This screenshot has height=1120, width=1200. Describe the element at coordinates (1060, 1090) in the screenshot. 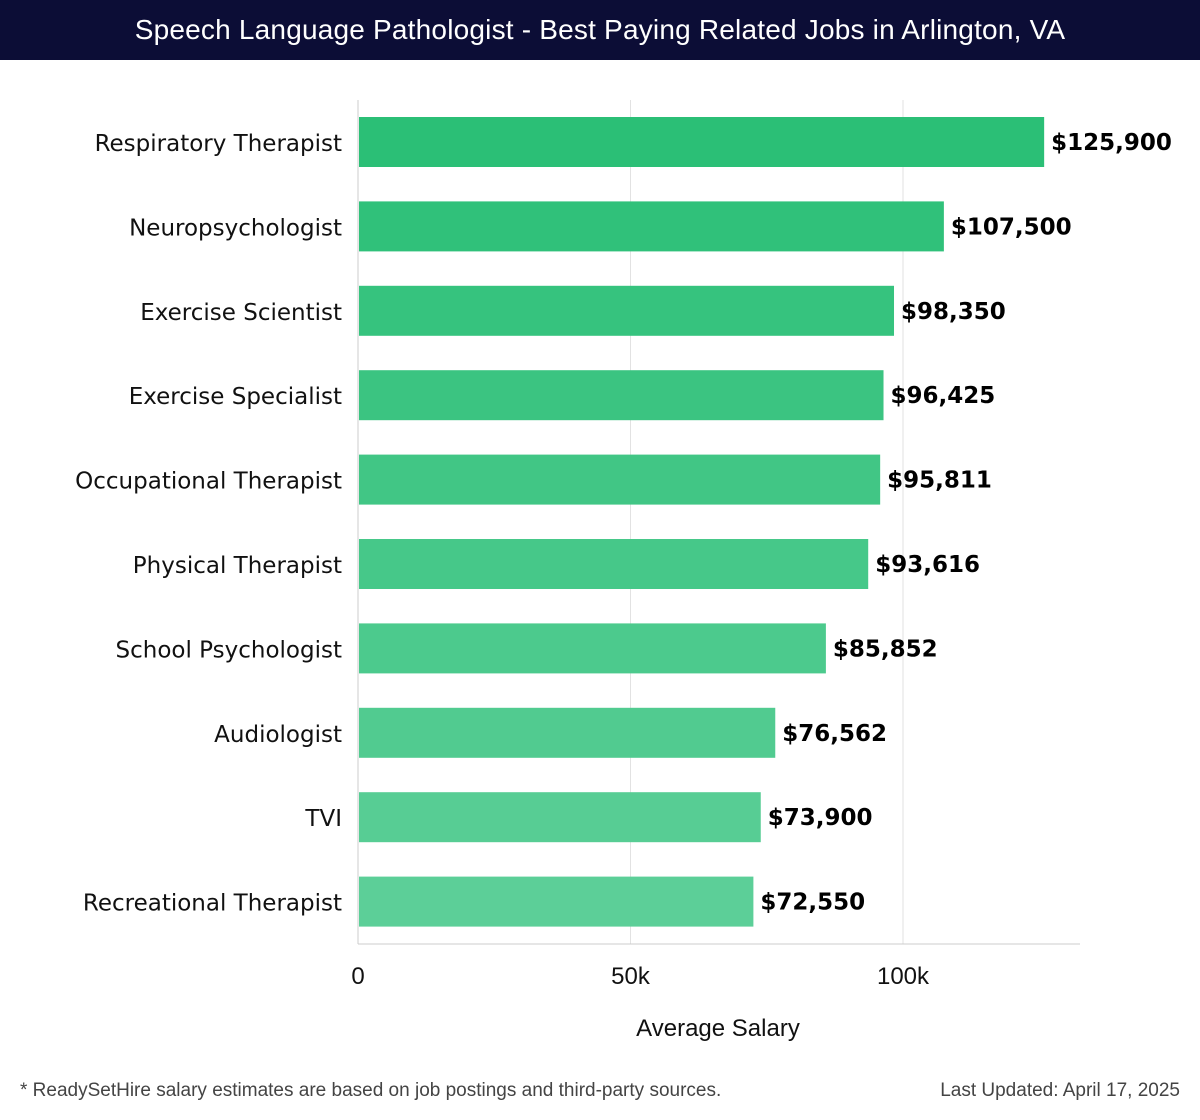

I see `last-updated: Last Updated: April 17, 2025` at that location.